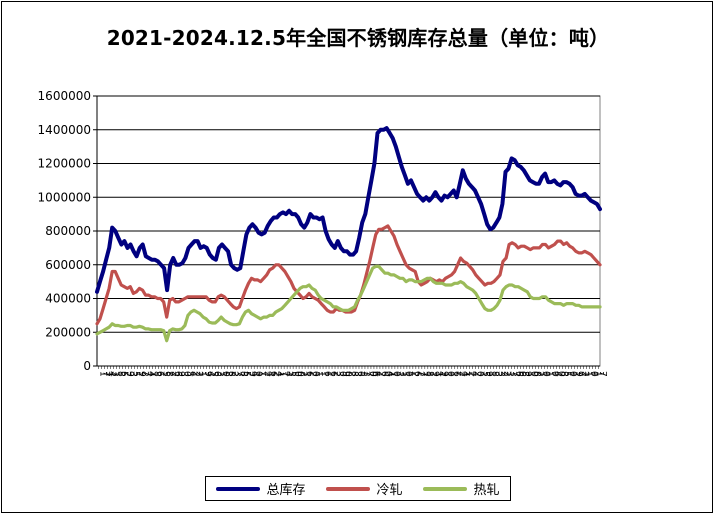 Image resolution: width=716 pixels, height=516 pixels. What do you see at coordinates (238, 488) in the screenshot?
I see `legend-swatch-total` at bounding box center [238, 488].